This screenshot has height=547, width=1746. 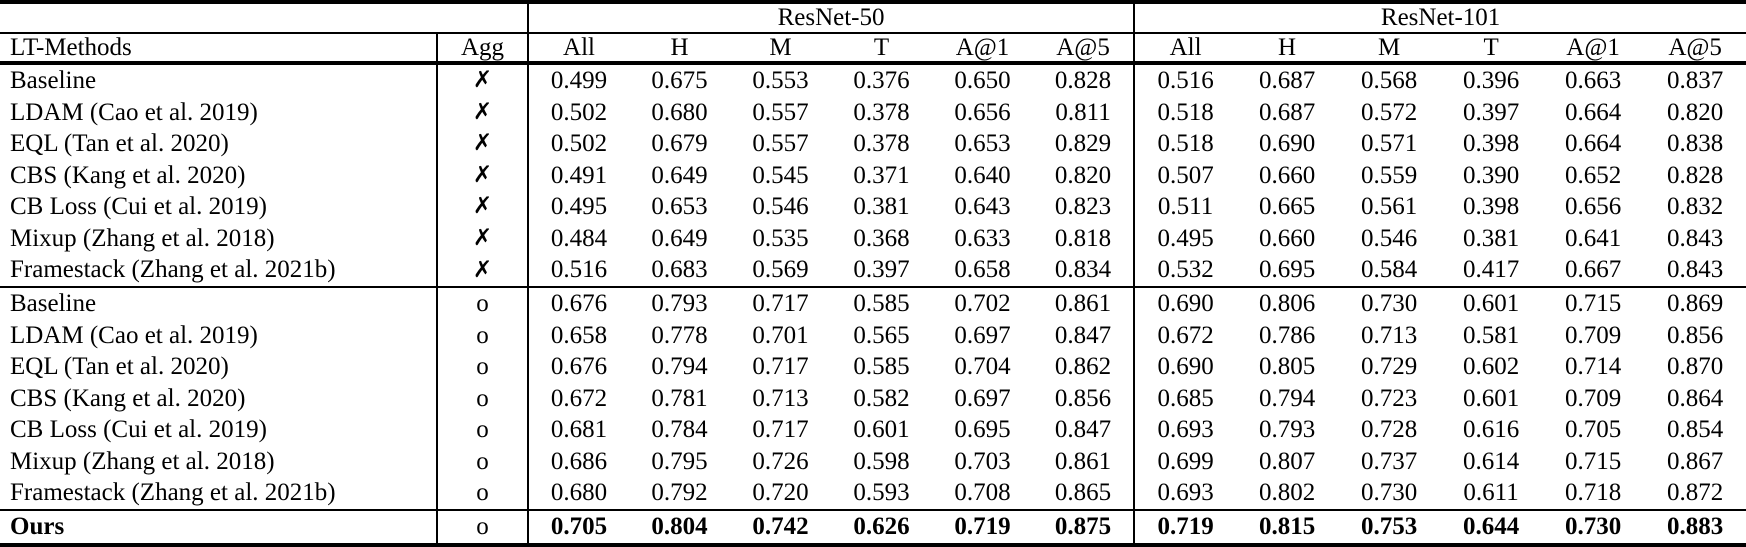 I want to click on value-cell: 0.737, so click(x=1389, y=461).